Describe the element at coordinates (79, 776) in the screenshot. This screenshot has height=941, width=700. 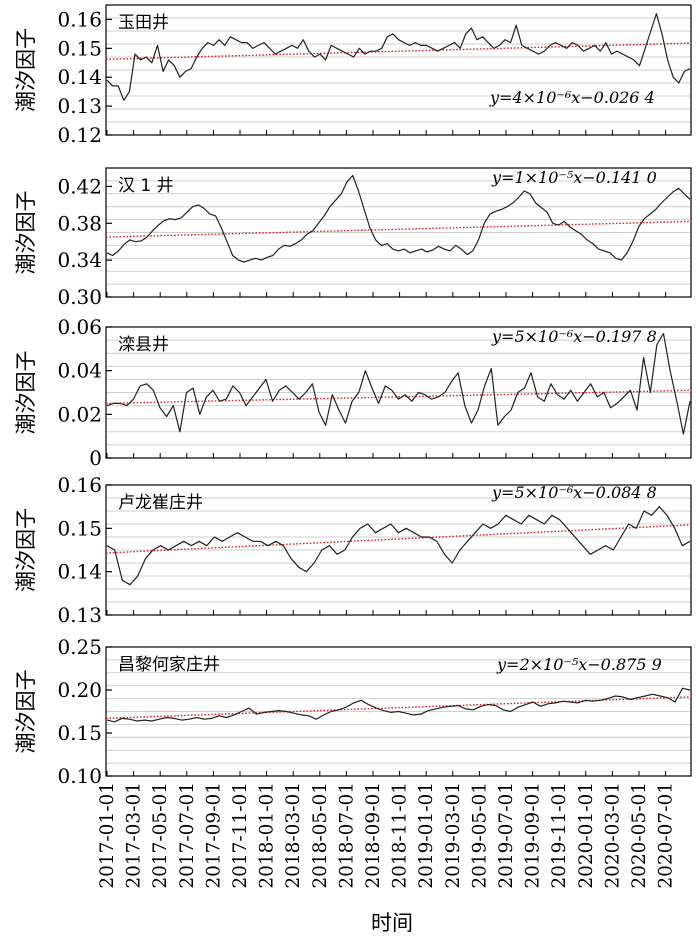
I see `y-tick-label: 0.10` at that location.